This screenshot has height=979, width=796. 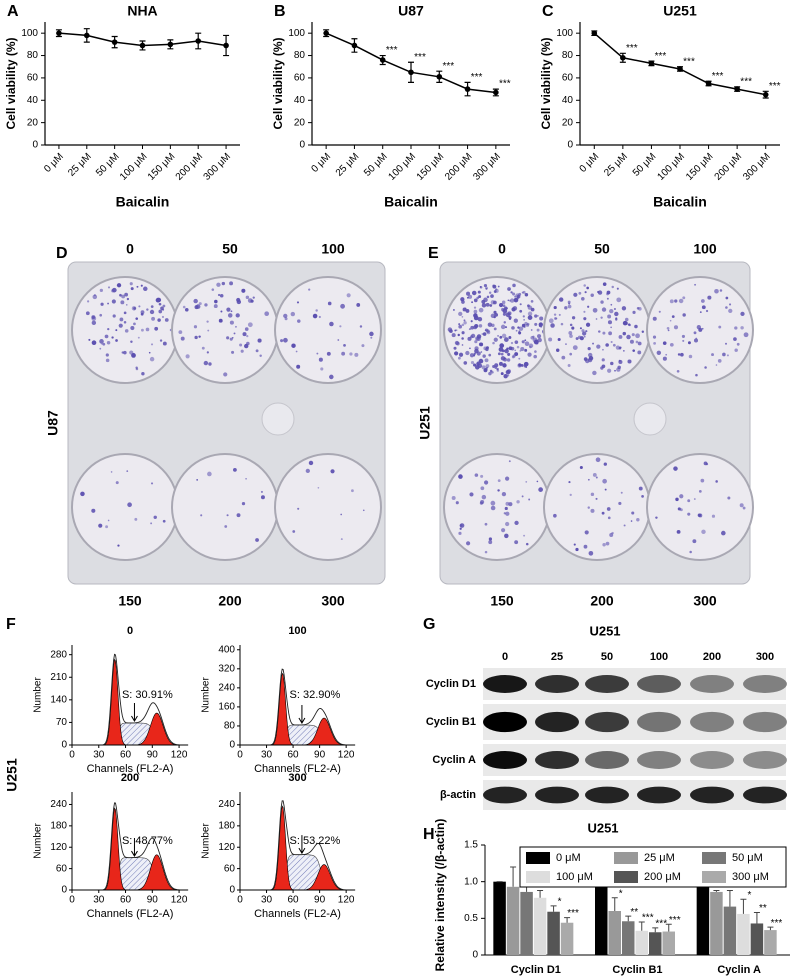 What do you see at coordinates (130, 769) in the screenshot?
I see `x-axis-label: Channels (FL2-A)` at bounding box center [130, 769].